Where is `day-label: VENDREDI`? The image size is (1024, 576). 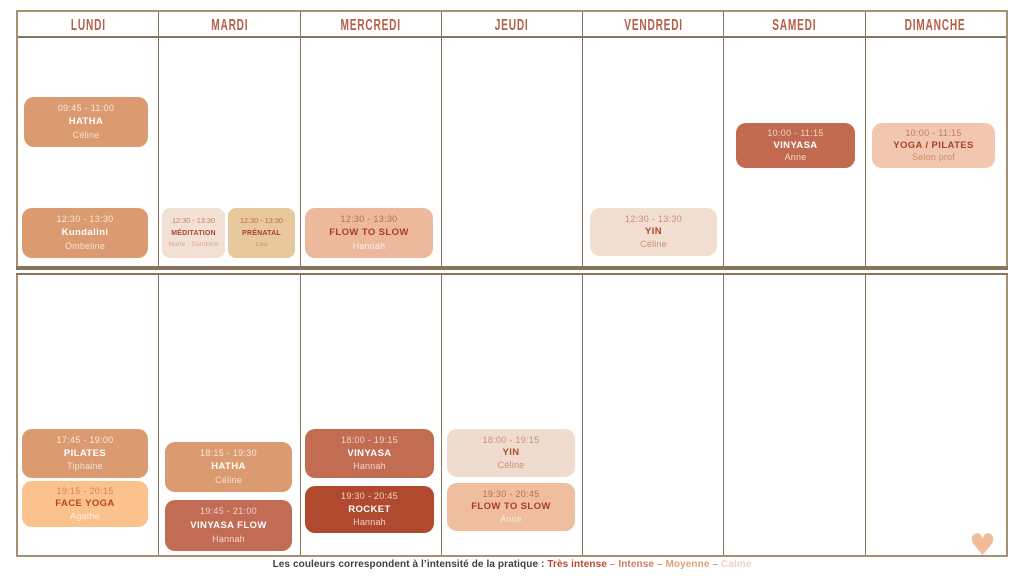
day-label: VENDREDI is located at coordinates (653, 24).